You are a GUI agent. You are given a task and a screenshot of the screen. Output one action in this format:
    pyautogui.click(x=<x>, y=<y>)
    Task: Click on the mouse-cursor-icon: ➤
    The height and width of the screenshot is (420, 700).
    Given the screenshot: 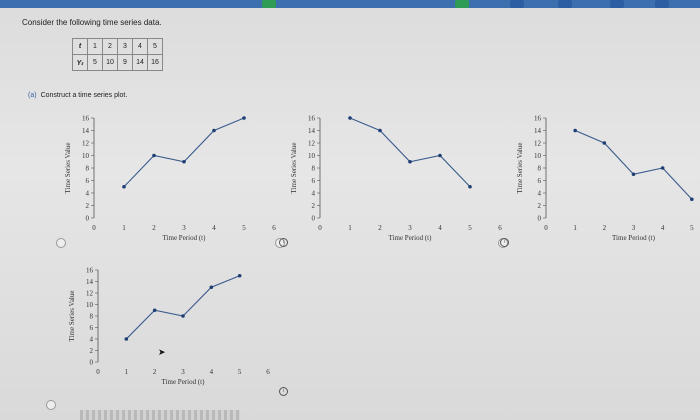 What is the action you would take?
    pyautogui.click(x=162, y=352)
    